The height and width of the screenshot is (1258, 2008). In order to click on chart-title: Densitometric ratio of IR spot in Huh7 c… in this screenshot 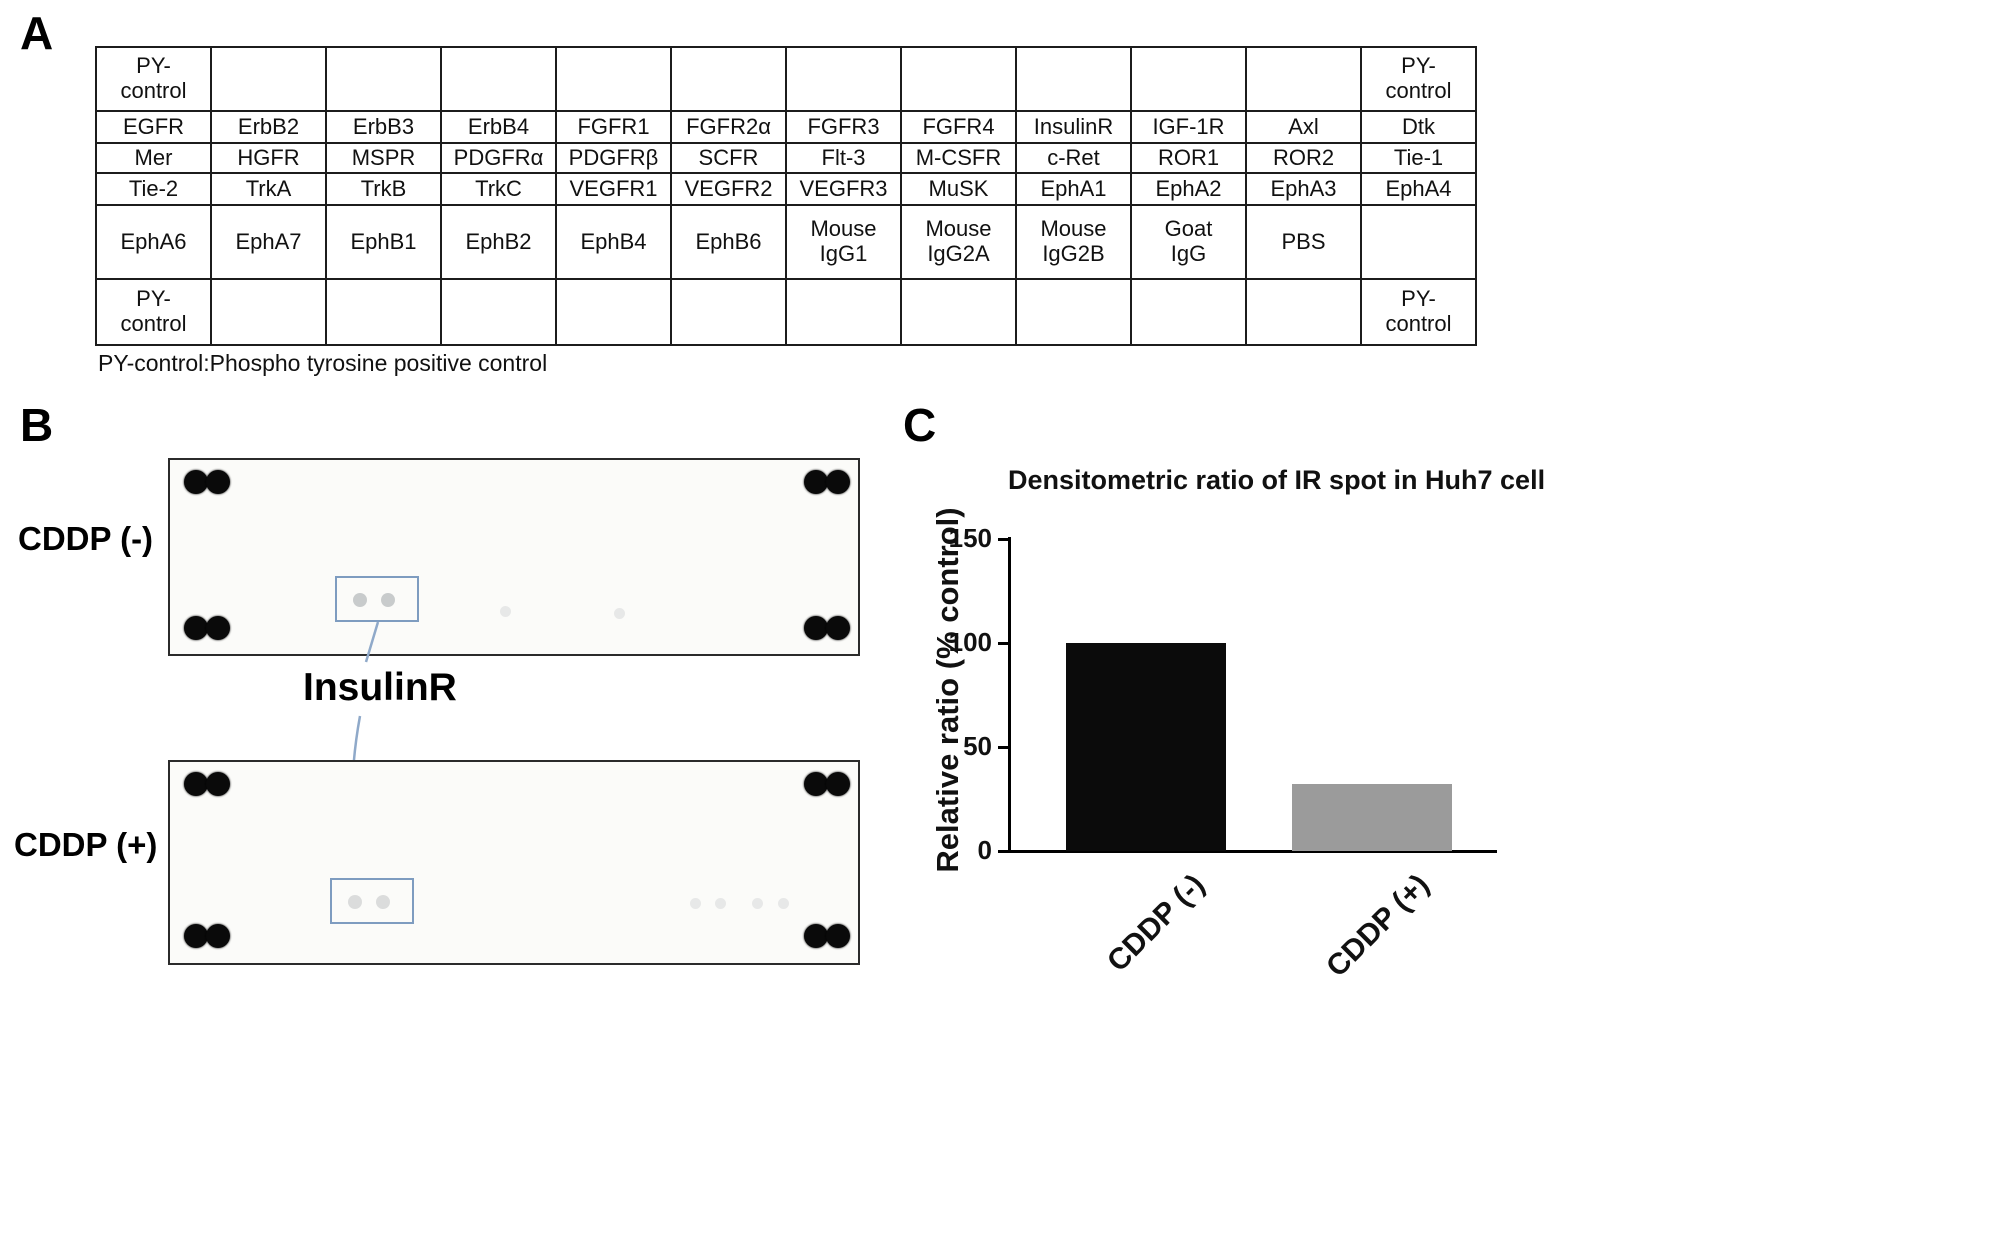, I will do `click(1277, 480)`.